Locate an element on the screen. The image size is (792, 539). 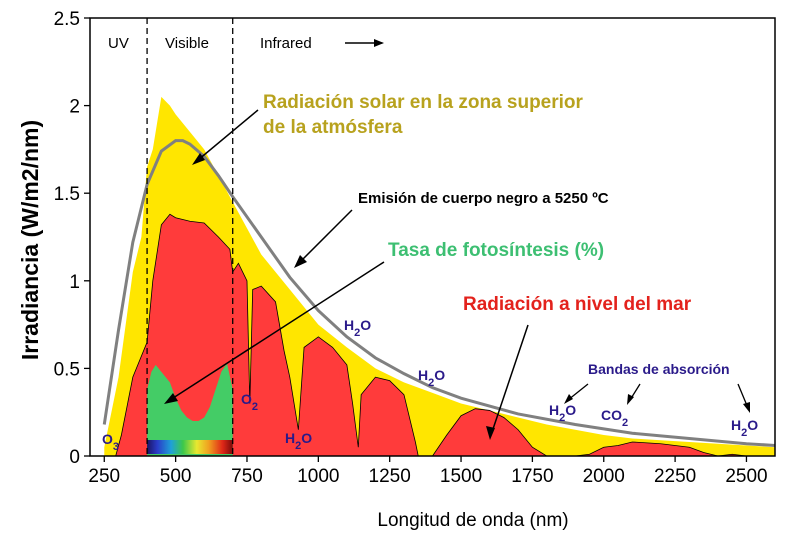
infrared-region-label: Infrared is located at coordinates (286, 43).